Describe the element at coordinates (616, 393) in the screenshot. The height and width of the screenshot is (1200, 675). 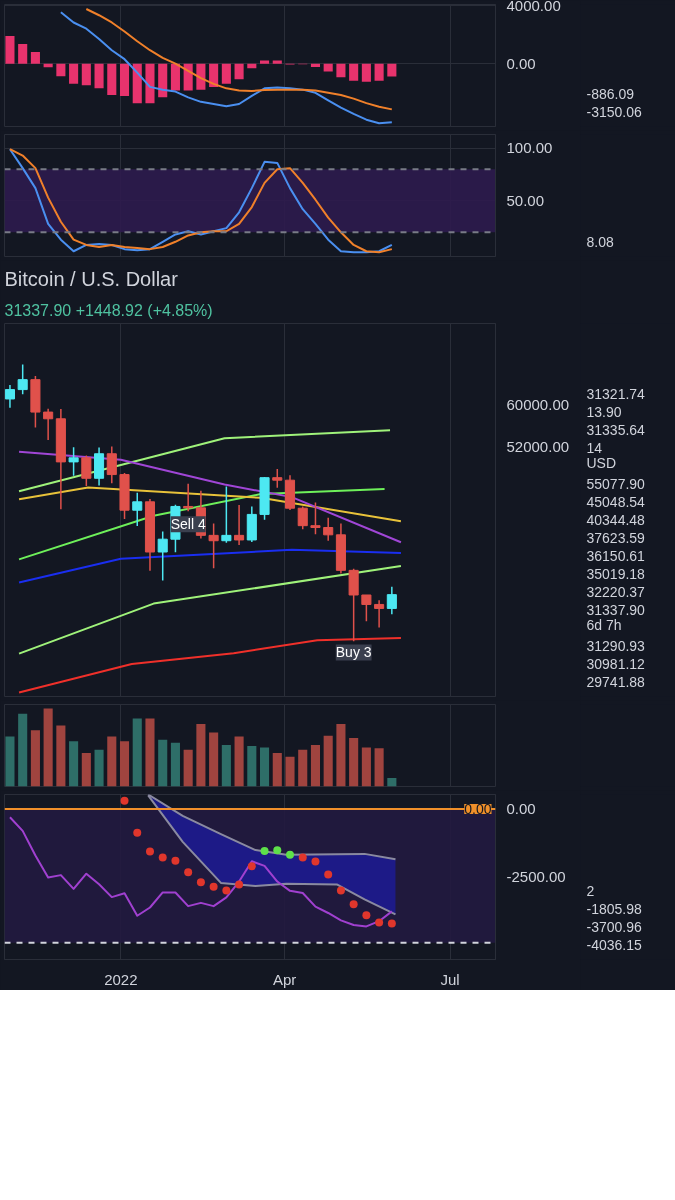
I see `text: 31321.74` at that location.